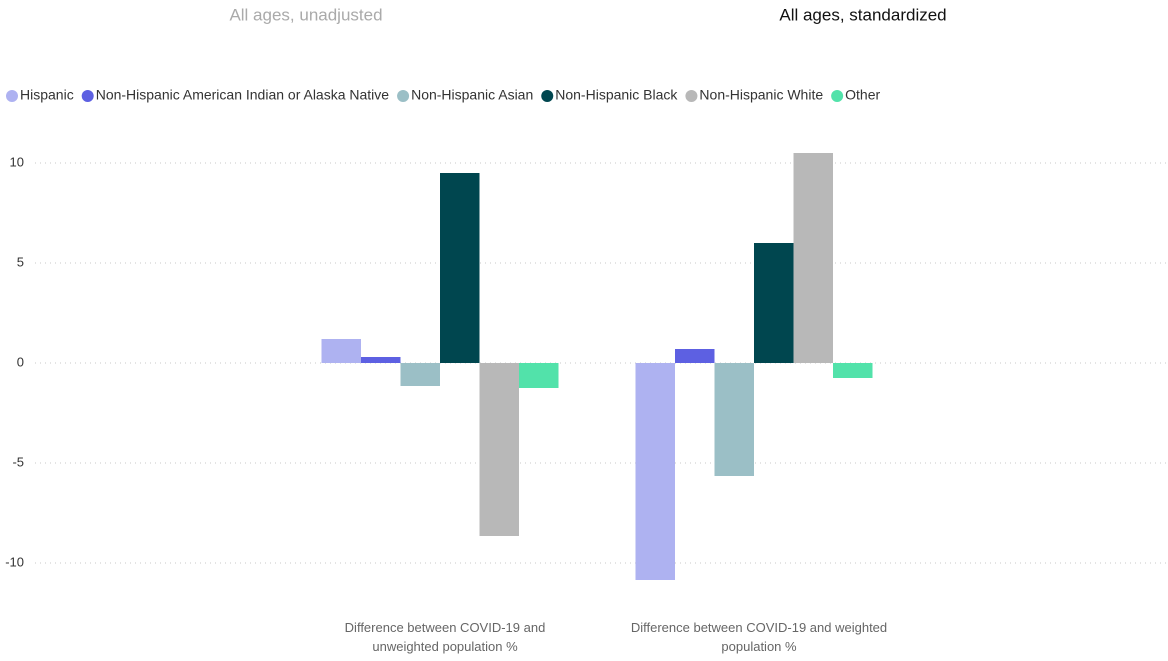 The width and height of the screenshot is (1168, 661). I want to click on legend-label: Hispanic, so click(47, 95).